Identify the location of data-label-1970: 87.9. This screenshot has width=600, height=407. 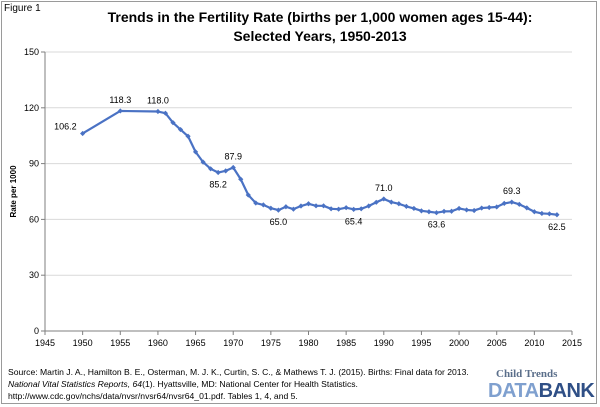
(233, 157).